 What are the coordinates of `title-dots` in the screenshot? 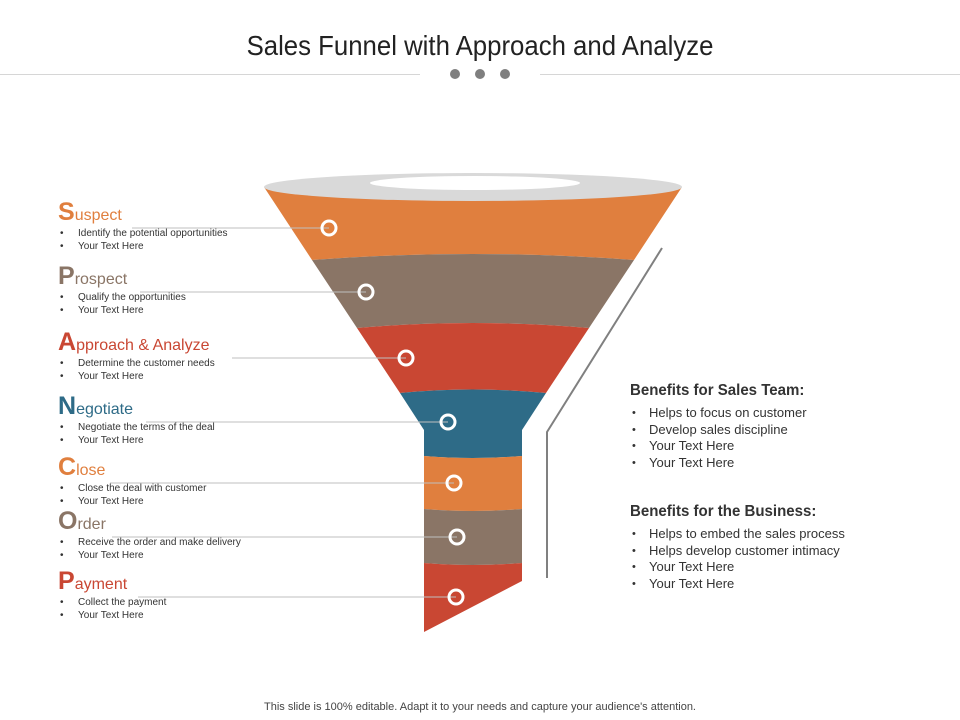 It's located at (480, 75).